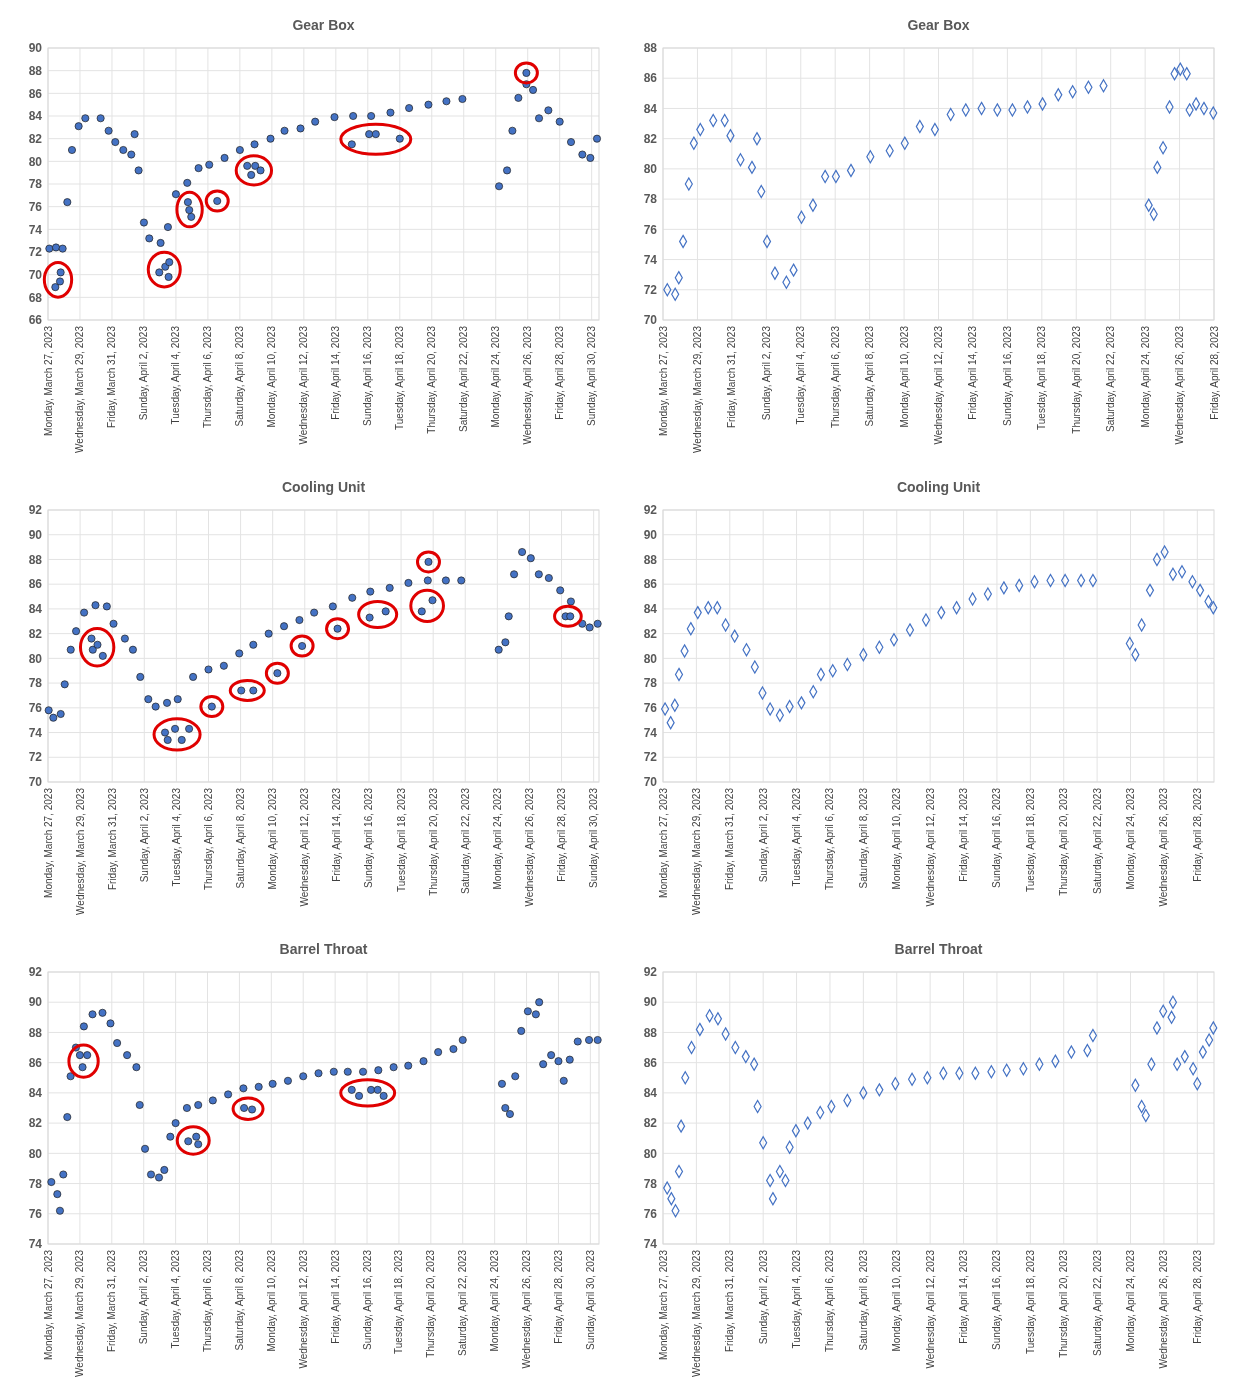 The height and width of the screenshot is (1395, 1241). What do you see at coordinates (35, 757) in the screenshot?
I see `y-tick-label: 72` at bounding box center [35, 757].